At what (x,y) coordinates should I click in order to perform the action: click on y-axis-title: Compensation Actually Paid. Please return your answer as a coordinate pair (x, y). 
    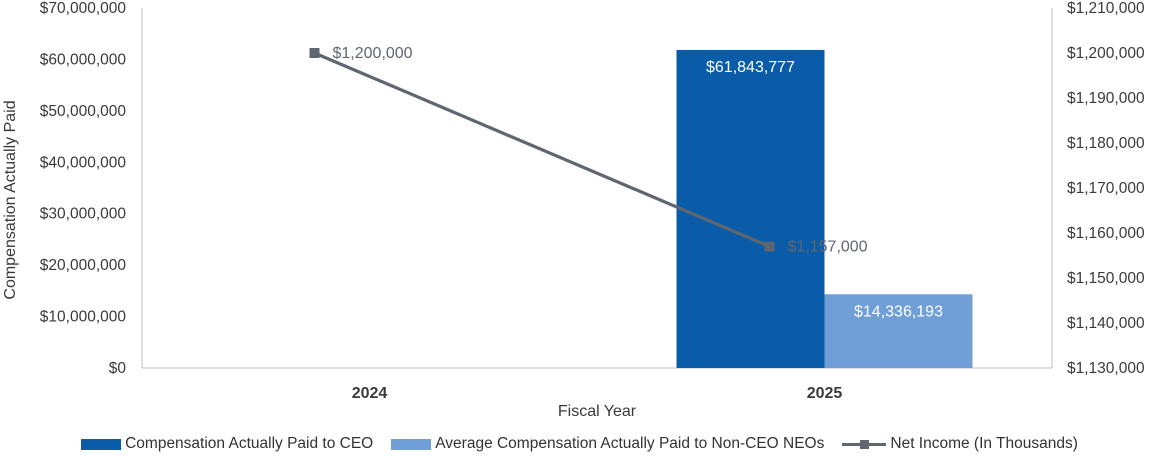
    Looking at the image, I should click on (10, 199).